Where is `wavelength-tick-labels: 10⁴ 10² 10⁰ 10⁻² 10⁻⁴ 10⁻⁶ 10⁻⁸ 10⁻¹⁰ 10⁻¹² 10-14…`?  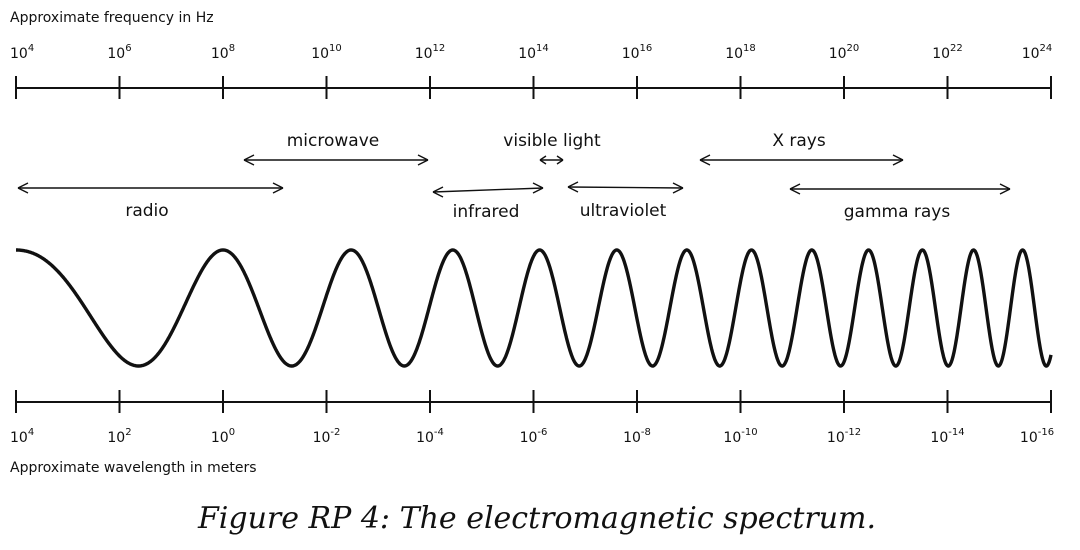
wavelength-tick-labels: 10⁴ 10² 10⁰ 10⁻² 10⁻⁴ 10⁻⁶ 10⁻⁸ 10⁻¹⁰ 10⁻¹² 10-14… is located at coordinates (532, 436).